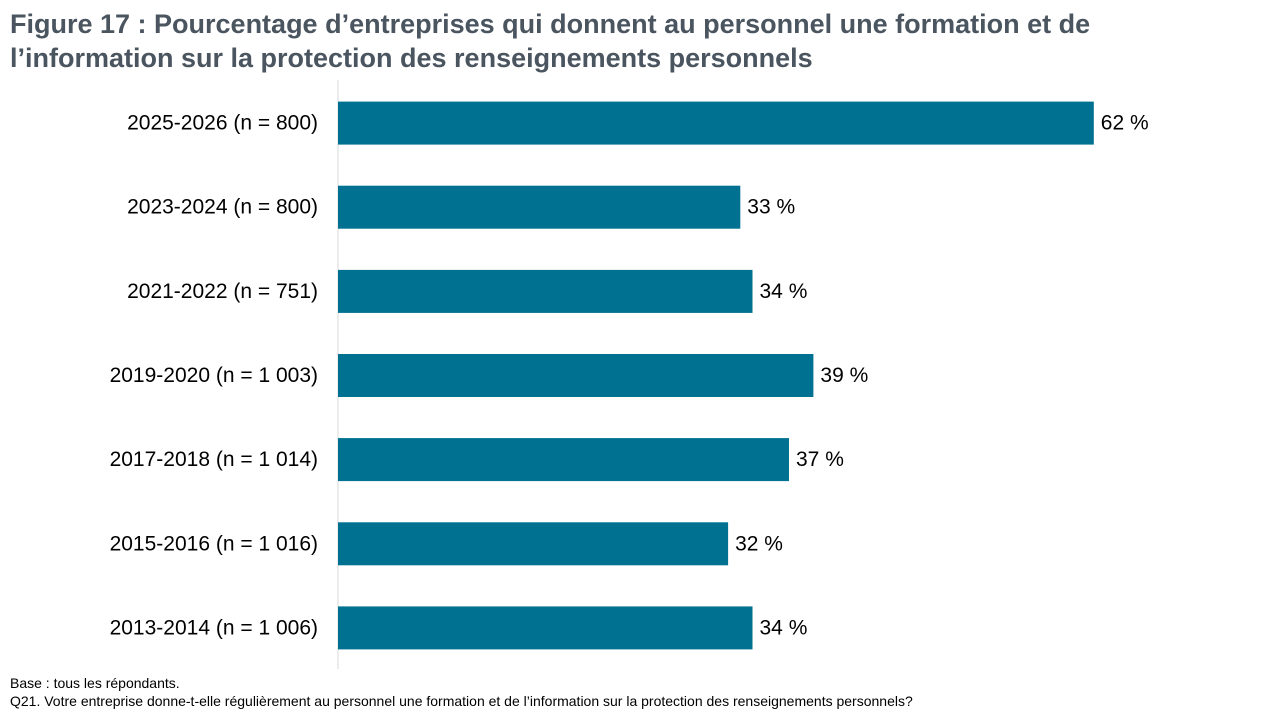 The image size is (1280, 720). What do you see at coordinates (222, 291) in the screenshot?
I see `category-label: 2021-2022 (n = 751)` at bounding box center [222, 291].